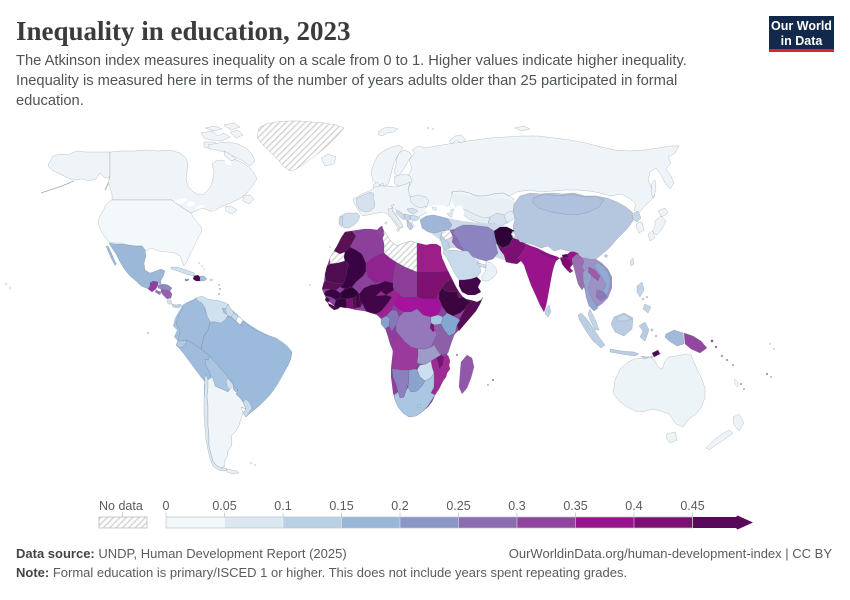  Describe the element at coordinates (633, 506) in the screenshot. I see `svg-text: 0.4` at that location.